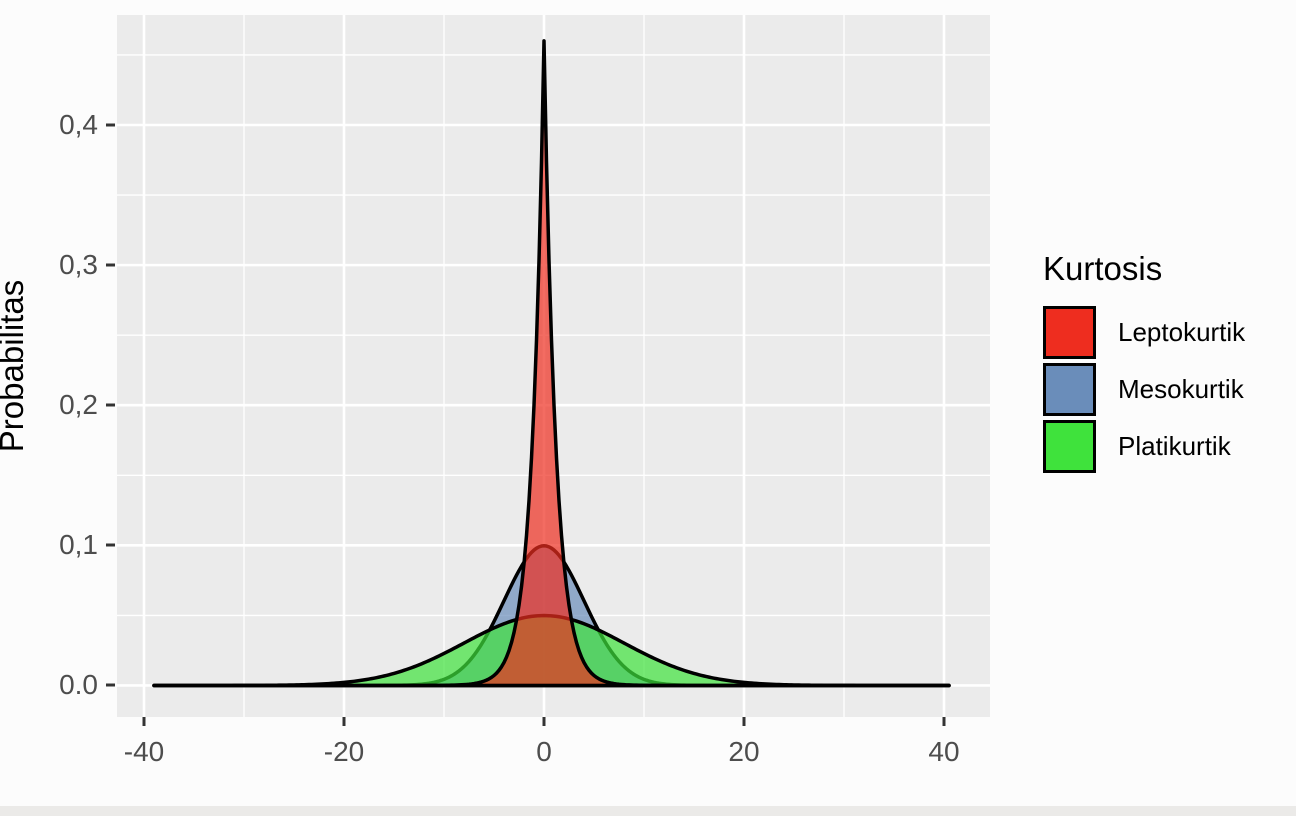 This screenshot has width=1296, height=816. What do you see at coordinates (1181, 389) in the screenshot?
I see `legend-label-mesokurtik: Mesokurtik` at bounding box center [1181, 389].